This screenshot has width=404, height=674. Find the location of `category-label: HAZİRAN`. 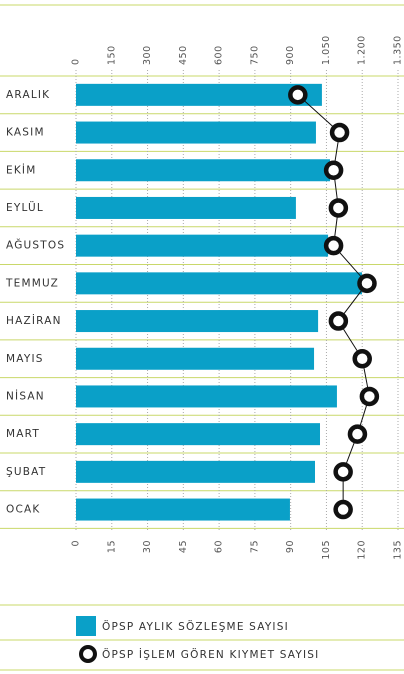

category-label: HAZİRAN is located at coordinates (34, 320).